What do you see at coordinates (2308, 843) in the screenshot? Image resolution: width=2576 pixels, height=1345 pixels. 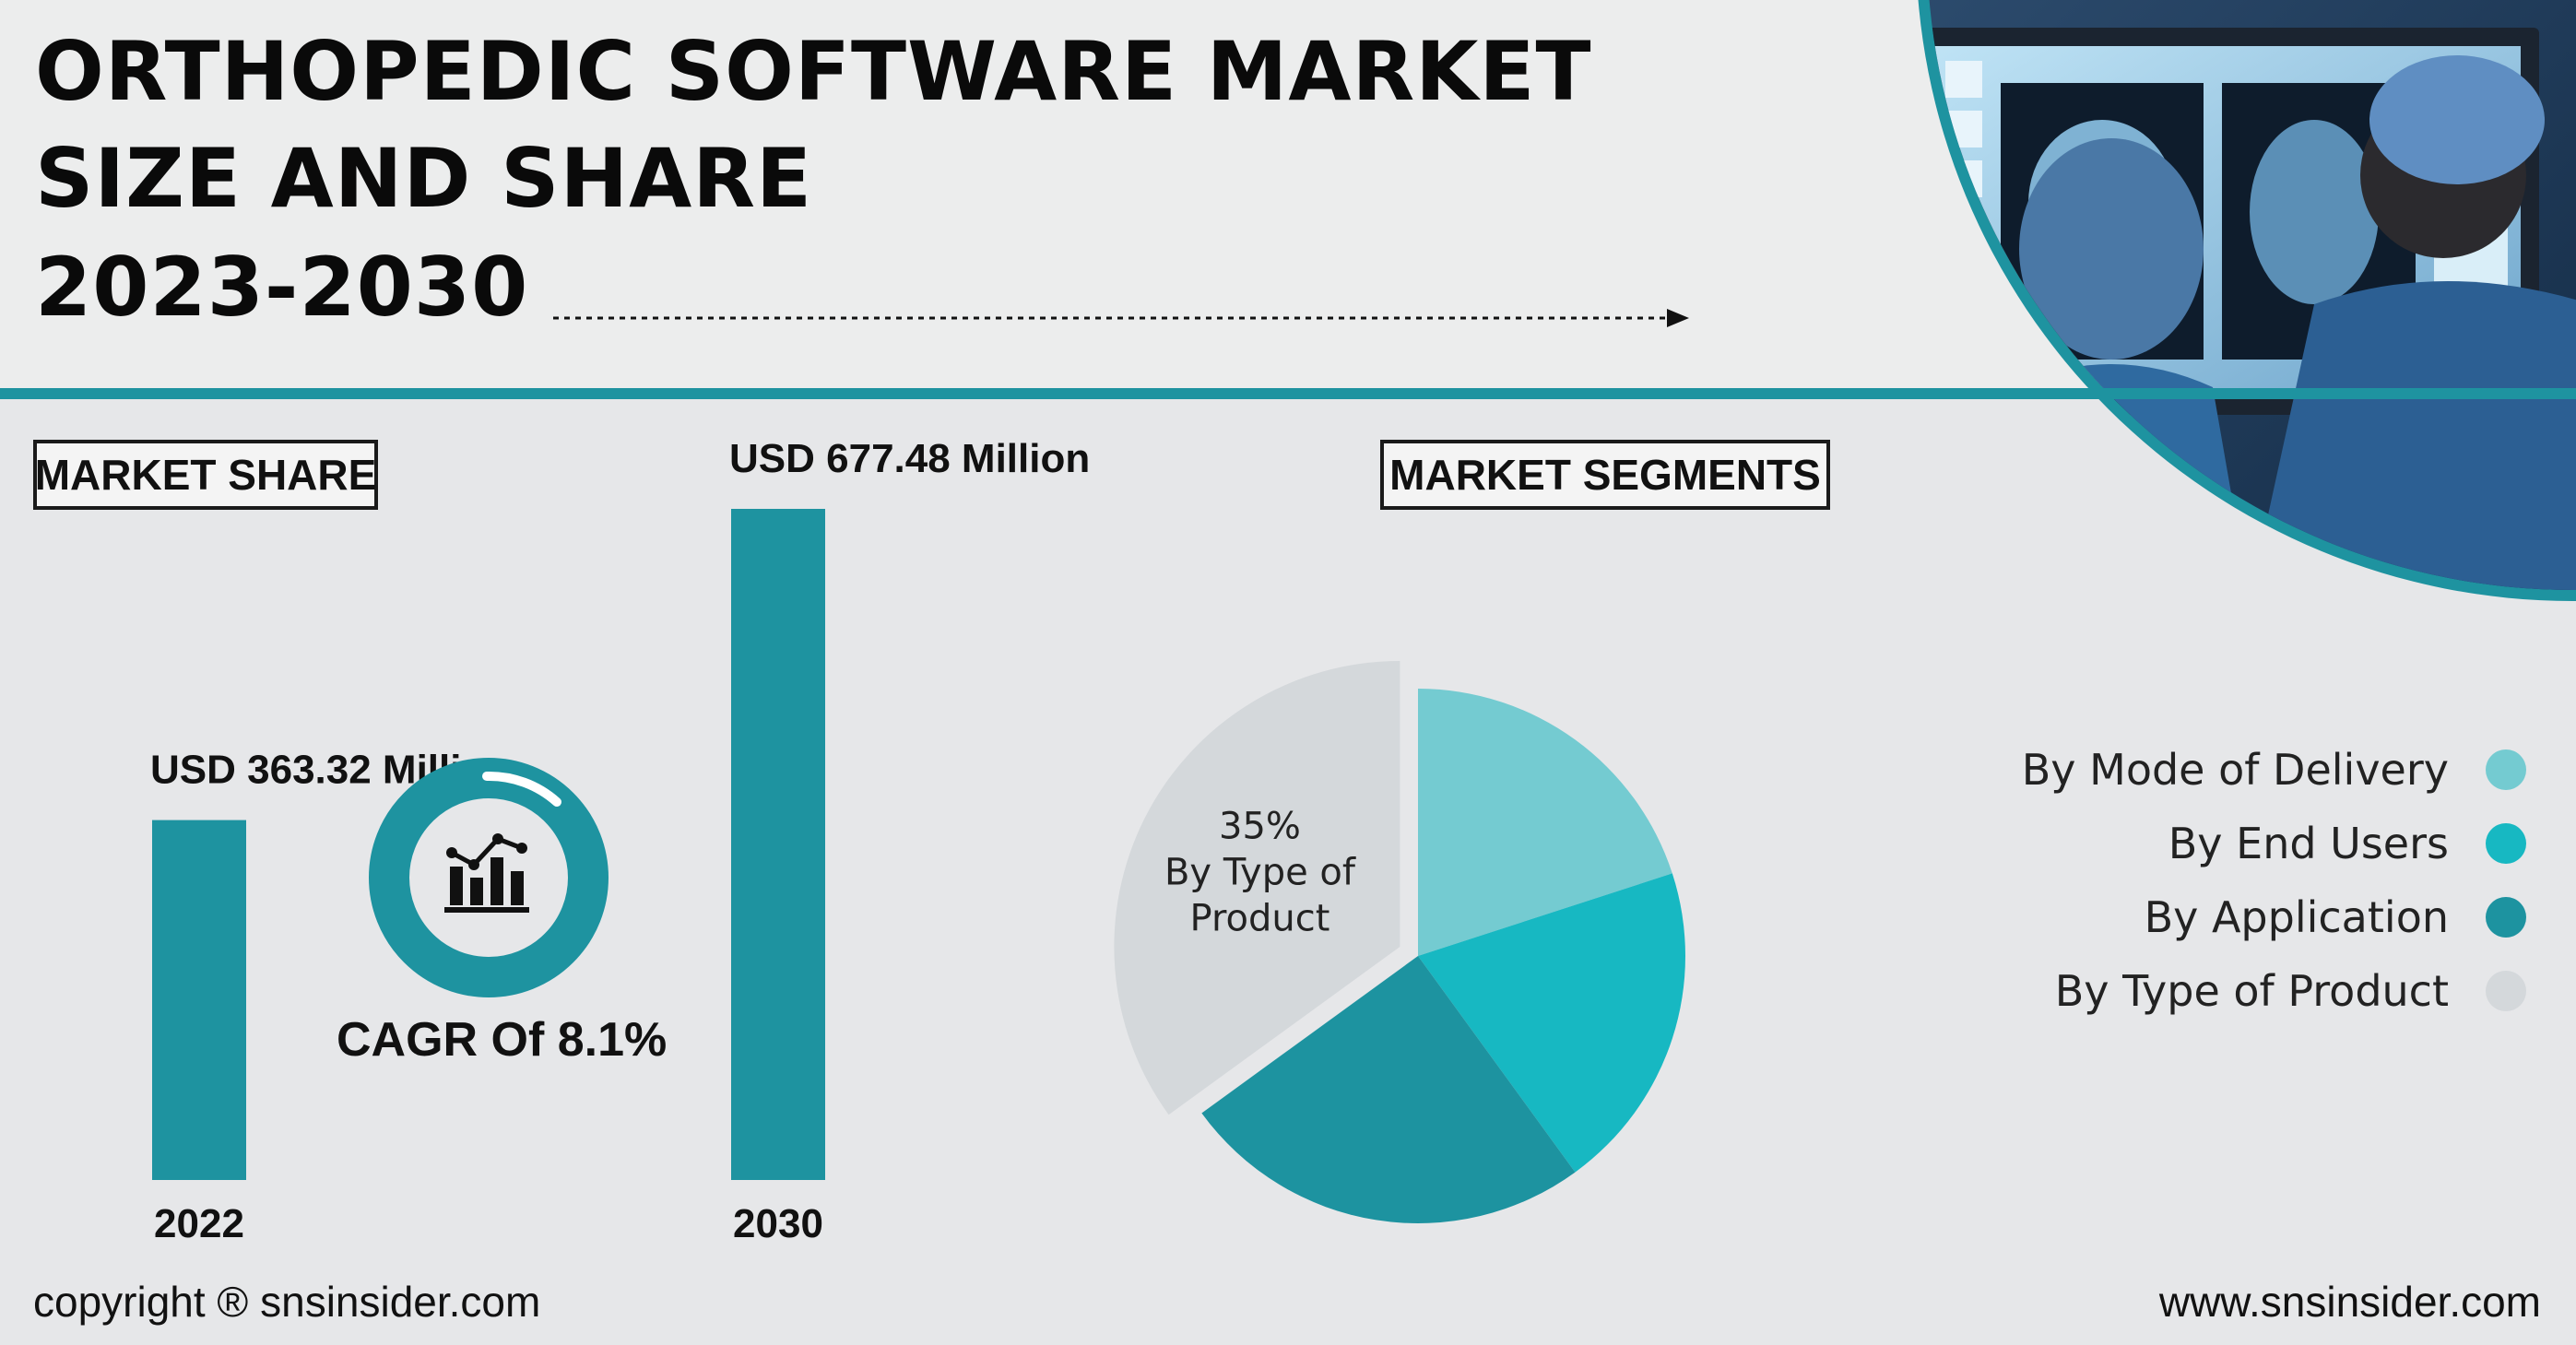 I see `legend-label: By End Users` at bounding box center [2308, 843].